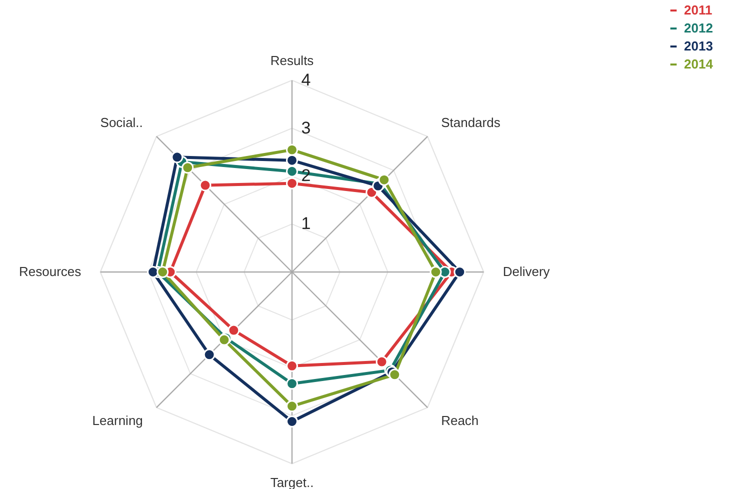 This screenshot has width=733, height=489. What do you see at coordinates (698, 46) in the screenshot?
I see `legend-label: 2013` at bounding box center [698, 46].